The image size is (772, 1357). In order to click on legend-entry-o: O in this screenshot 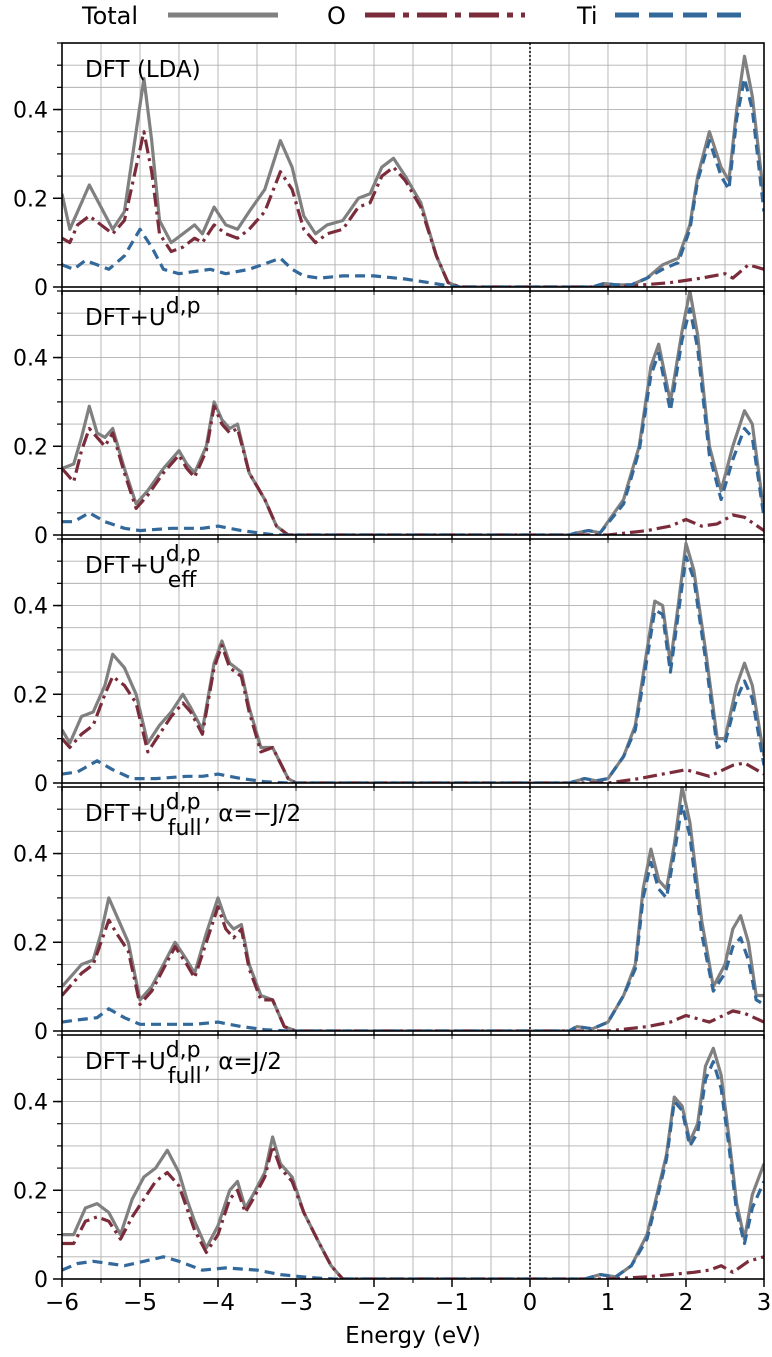, I will do `click(426, 16)`.